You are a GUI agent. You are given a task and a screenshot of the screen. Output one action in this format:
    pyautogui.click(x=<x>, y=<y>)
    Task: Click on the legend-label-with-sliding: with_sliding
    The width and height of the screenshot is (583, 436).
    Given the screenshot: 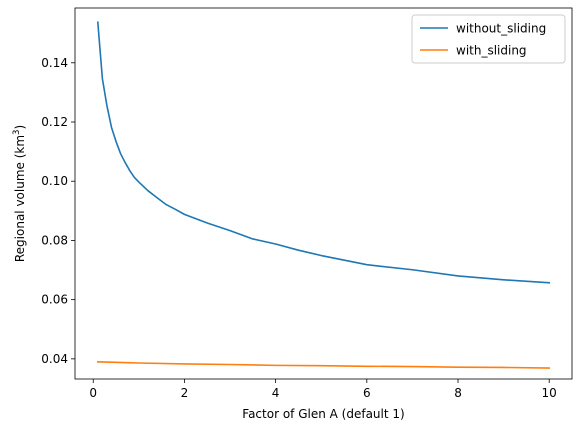 What is the action you would take?
    pyautogui.click(x=491, y=51)
    